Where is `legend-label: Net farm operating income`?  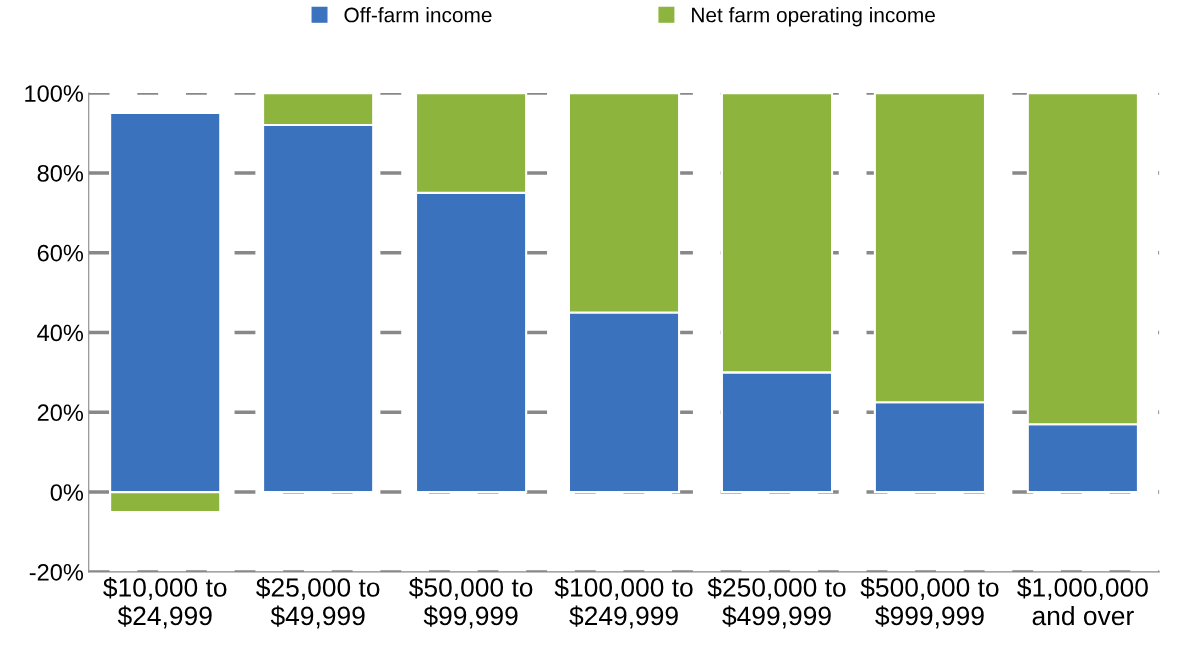
legend-label: Net farm operating income is located at coordinates (813, 17).